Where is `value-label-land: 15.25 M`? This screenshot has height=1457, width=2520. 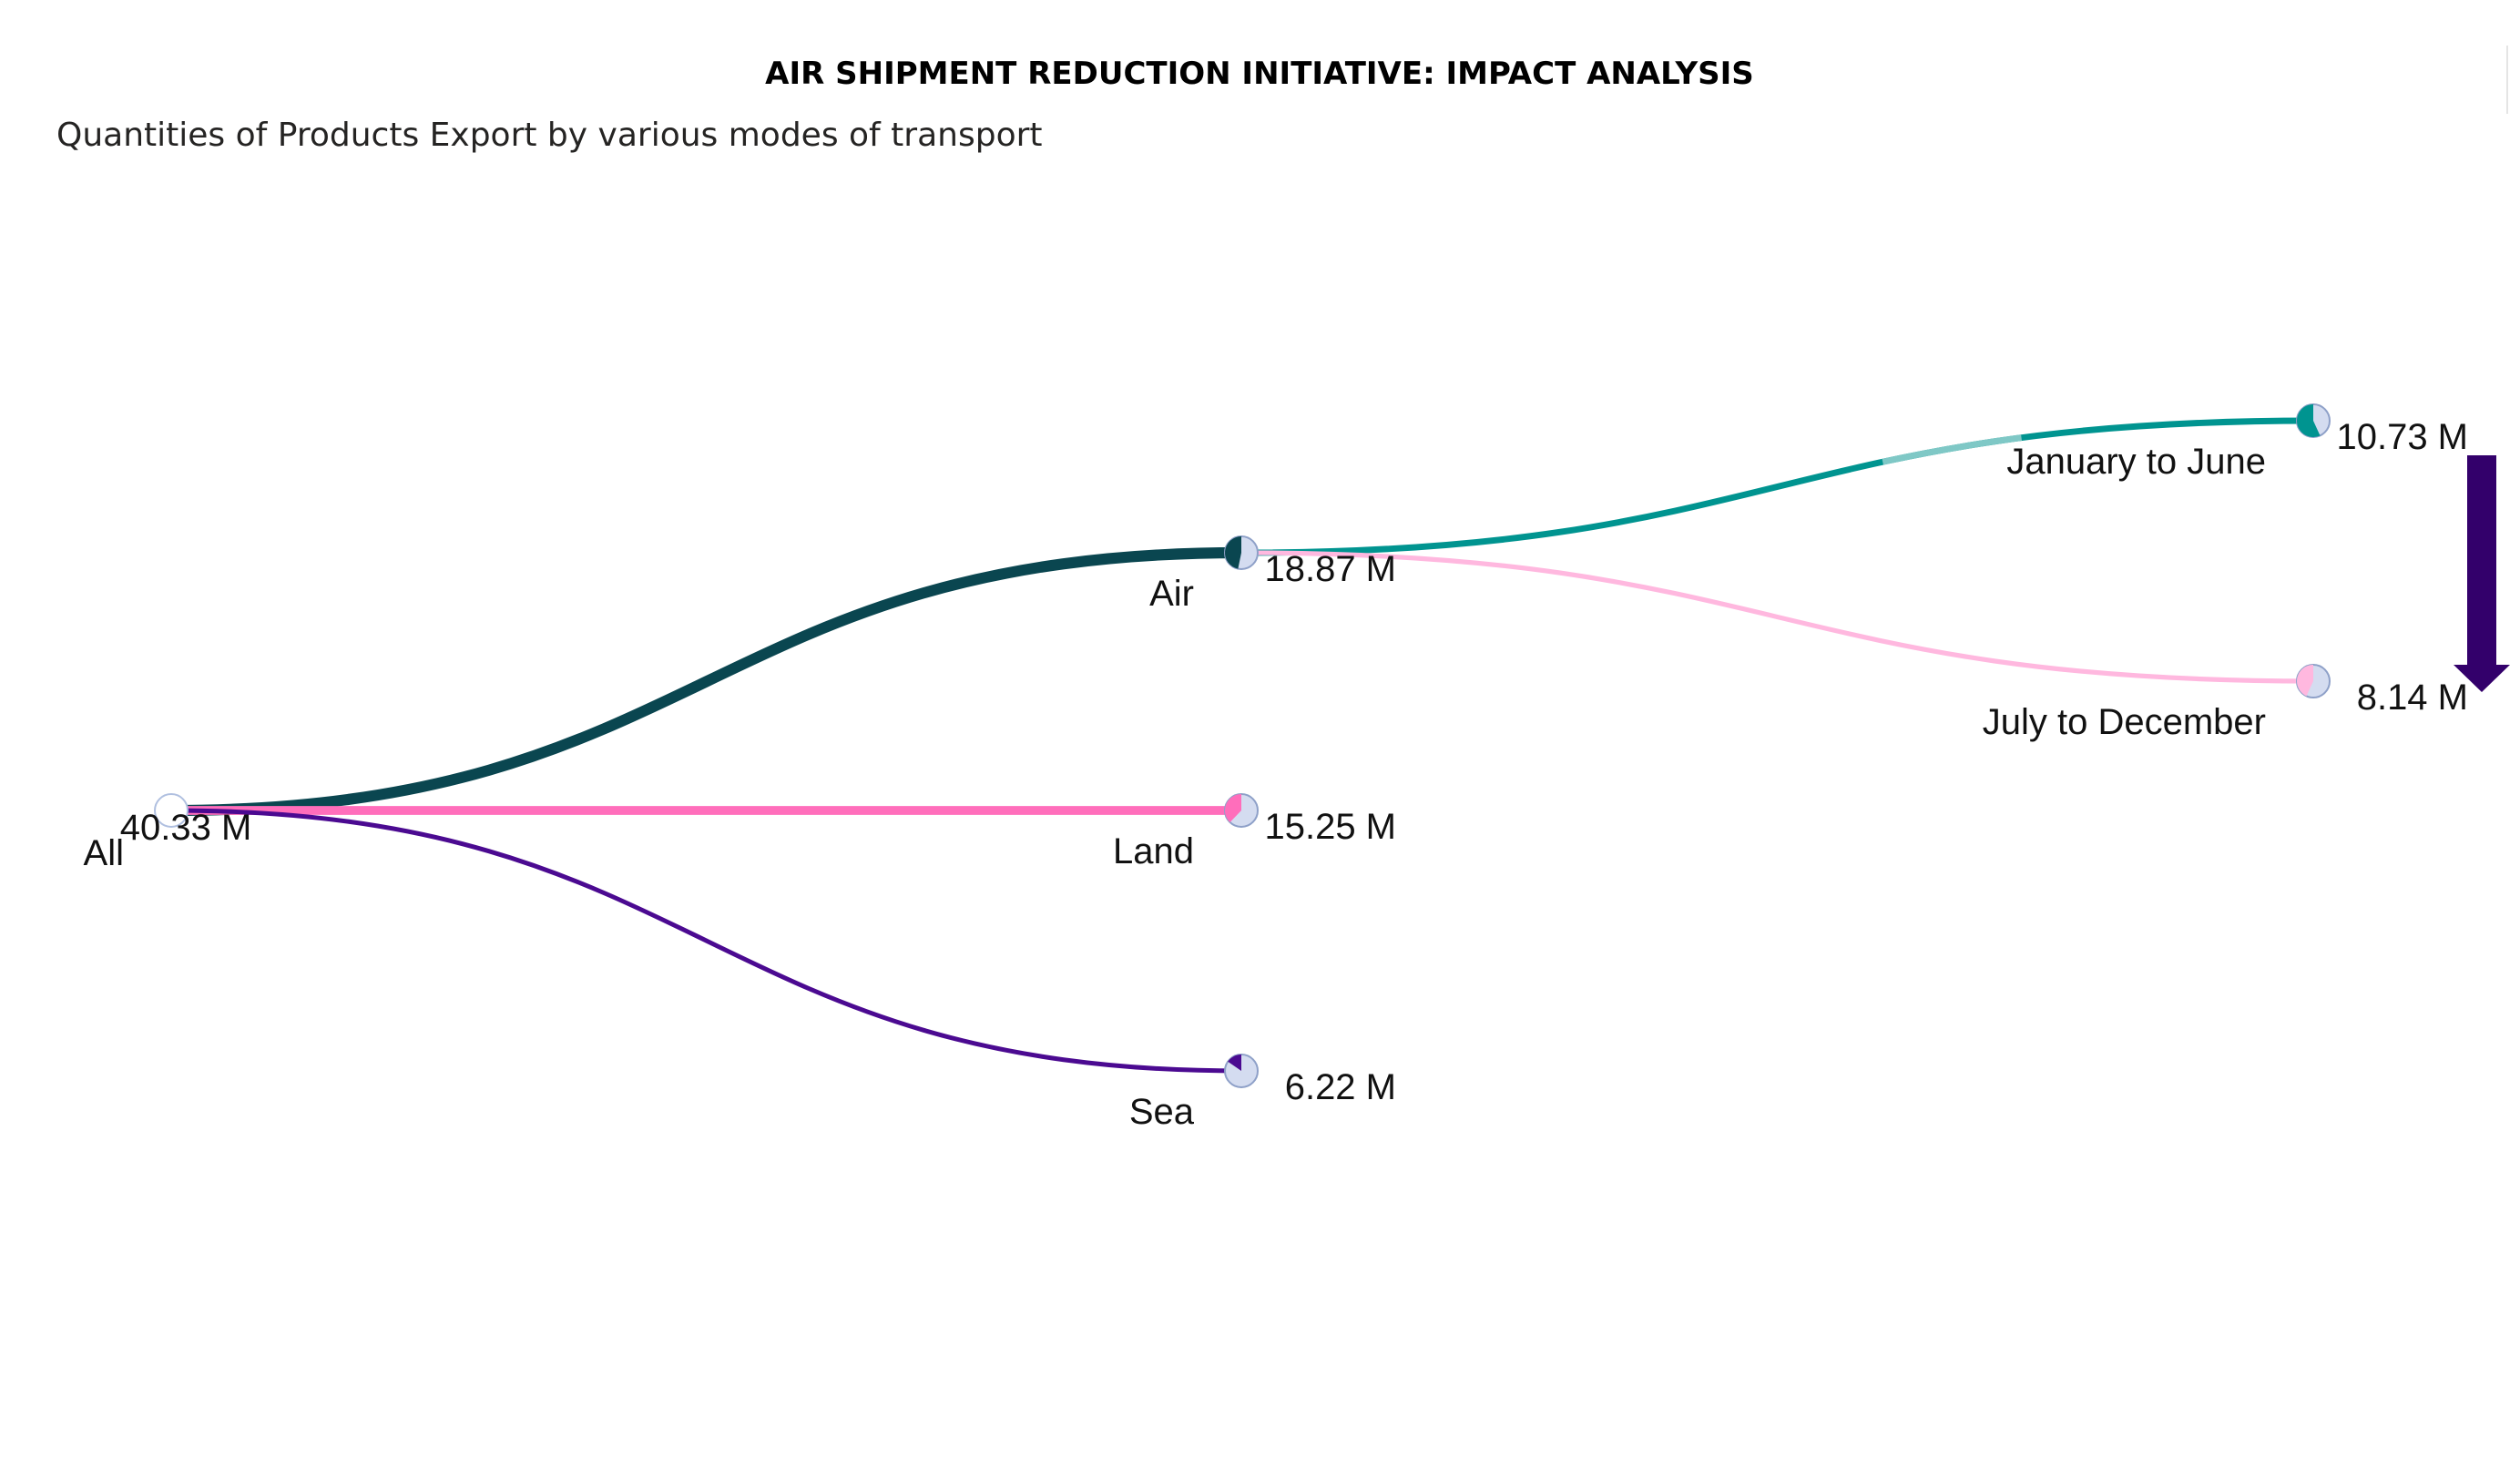
value-label-land: 15.25 M is located at coordinates (1330, 827).